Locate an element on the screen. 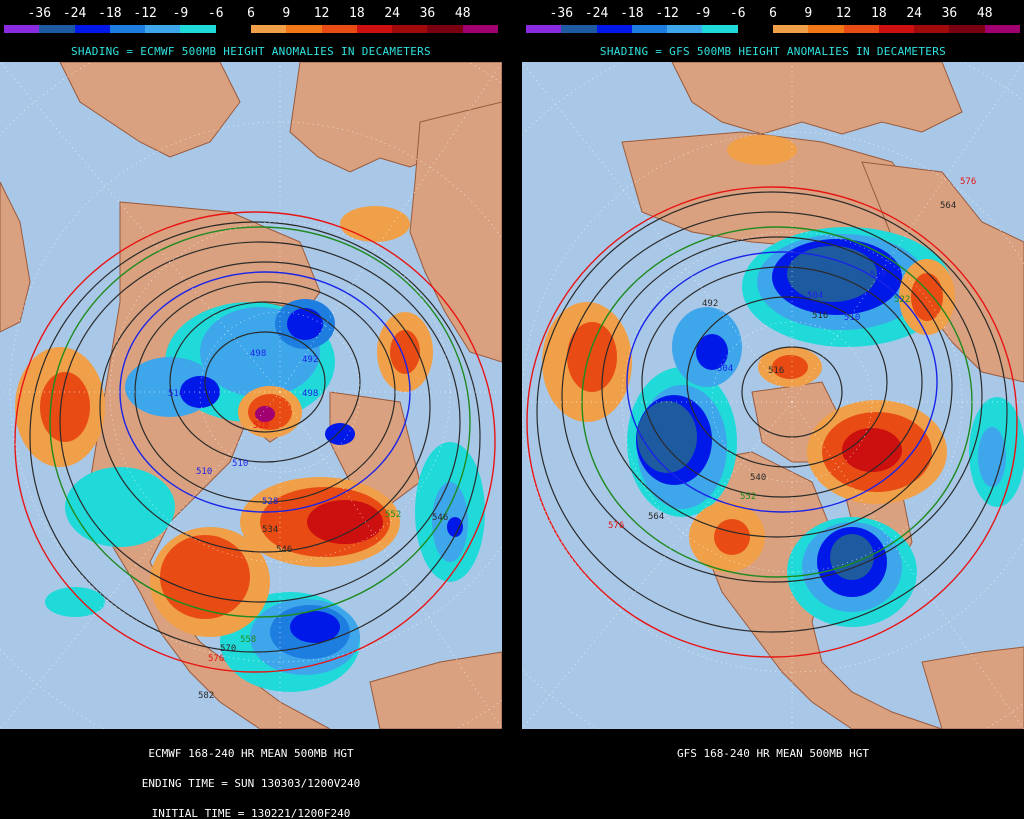 The image size is (1024, 819). contour-label: 558 is located at coordinates (248, 640).